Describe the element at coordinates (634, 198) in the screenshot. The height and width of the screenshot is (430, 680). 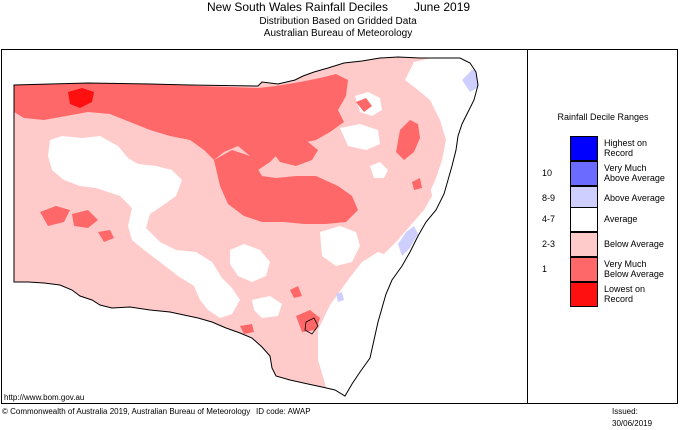
I see `legend-label: Above Average` at that location.